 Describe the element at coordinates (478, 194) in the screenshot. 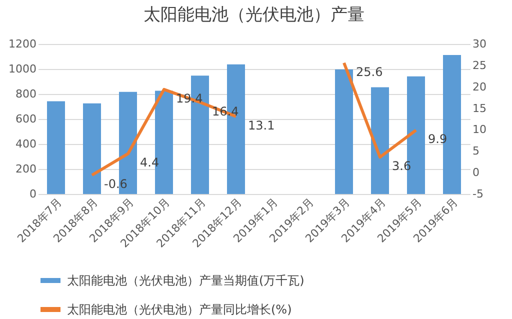

I see `y2-tick-label: -5` at that location.